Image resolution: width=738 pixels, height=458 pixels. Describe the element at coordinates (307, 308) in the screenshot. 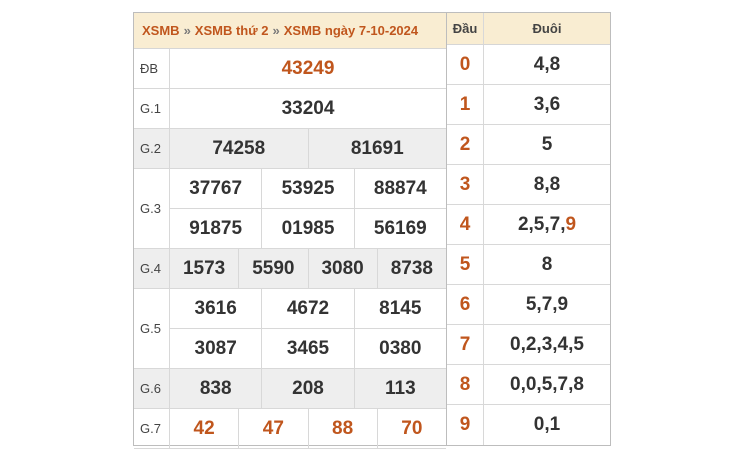

I see `prize-number: 4672` at that location.